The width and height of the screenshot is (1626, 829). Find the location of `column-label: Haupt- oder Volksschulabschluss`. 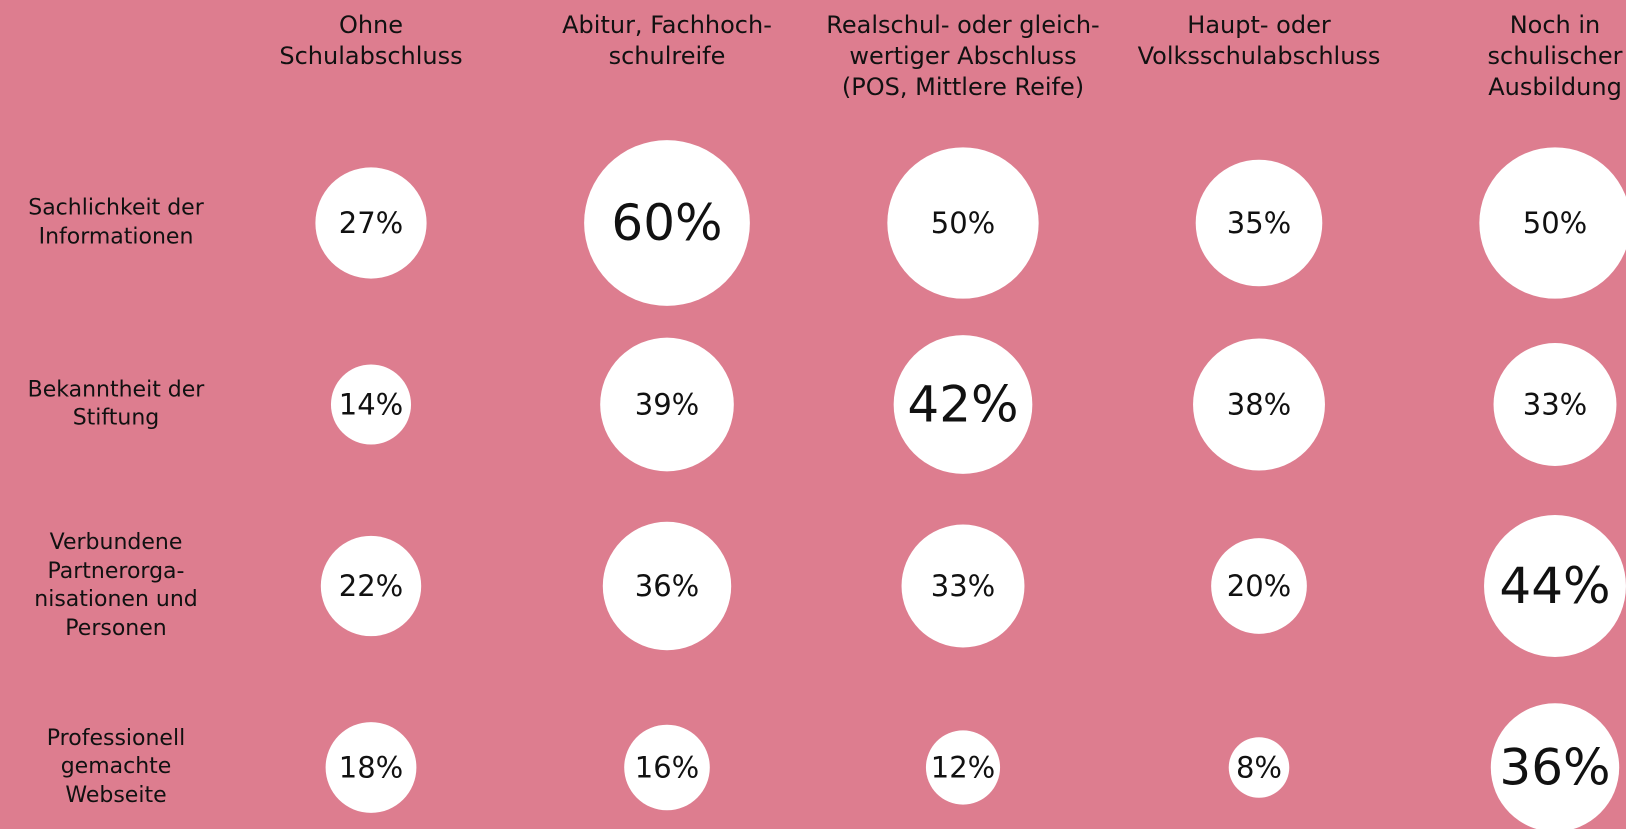

column-label: Haupt- oder Volksschulabschluss is located at coordinates (1259, 41).